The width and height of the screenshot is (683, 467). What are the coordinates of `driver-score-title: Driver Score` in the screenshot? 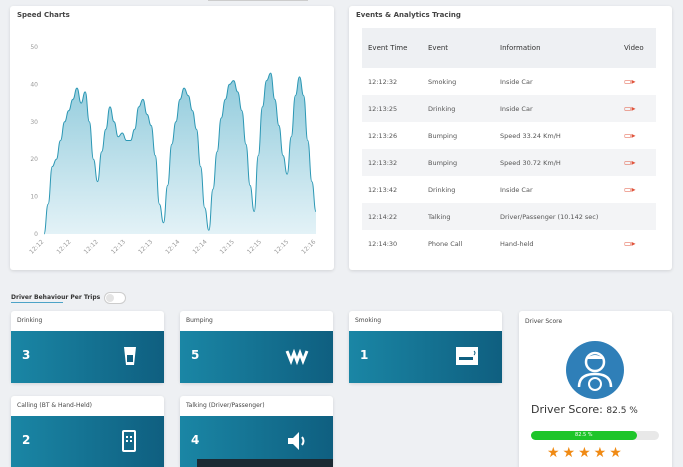 It's located at (544, 321).